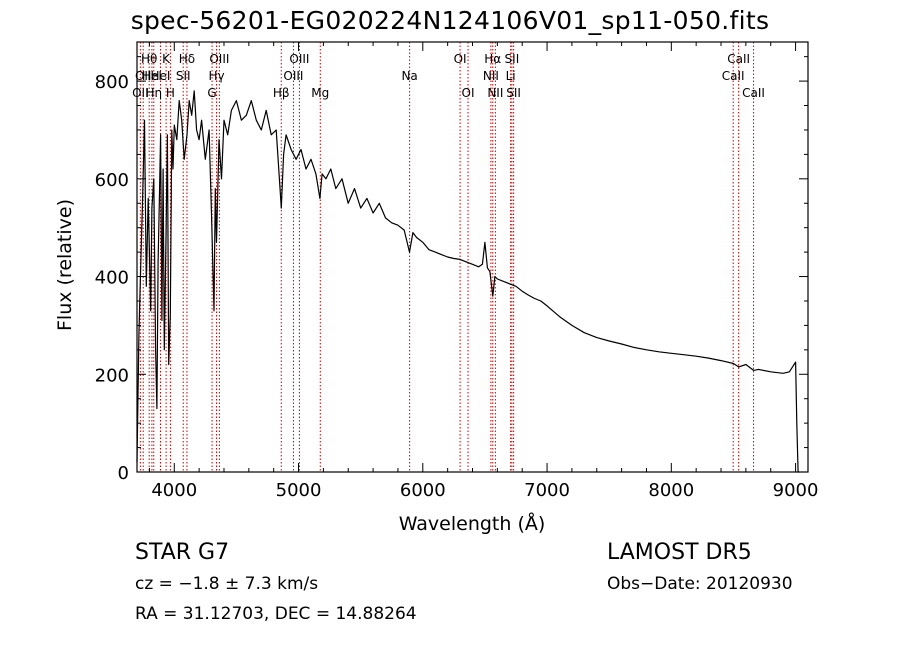 Image resolution: width=900 pixels, height=649 pixels. Describe the element at coordinates (216, 76) in the screenshot. I see `line-marker-label: Hγ` at that location.